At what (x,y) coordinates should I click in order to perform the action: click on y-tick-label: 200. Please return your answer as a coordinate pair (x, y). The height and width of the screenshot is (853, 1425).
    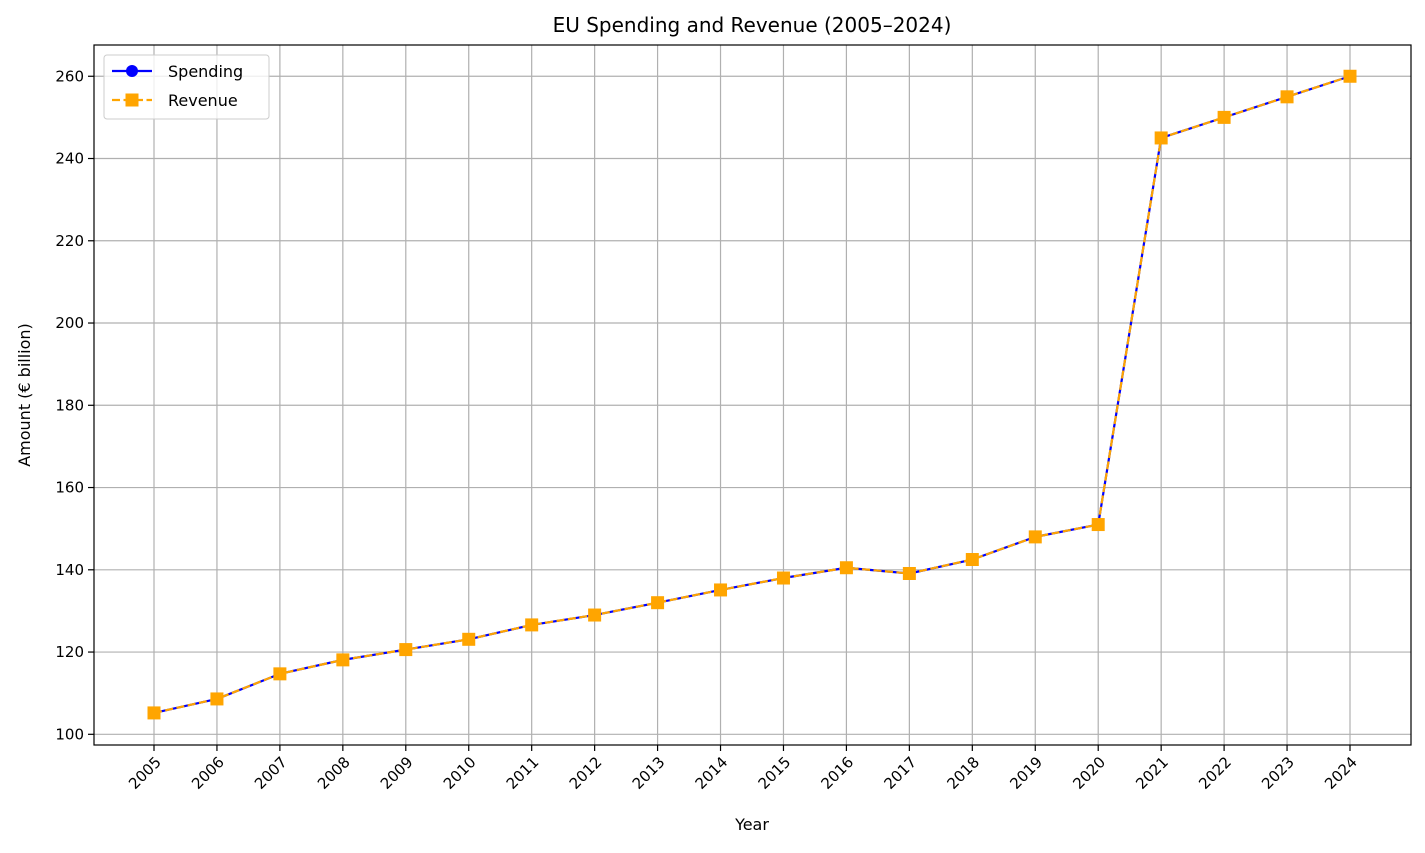
    Looking at the image, I should click on (69, 323).